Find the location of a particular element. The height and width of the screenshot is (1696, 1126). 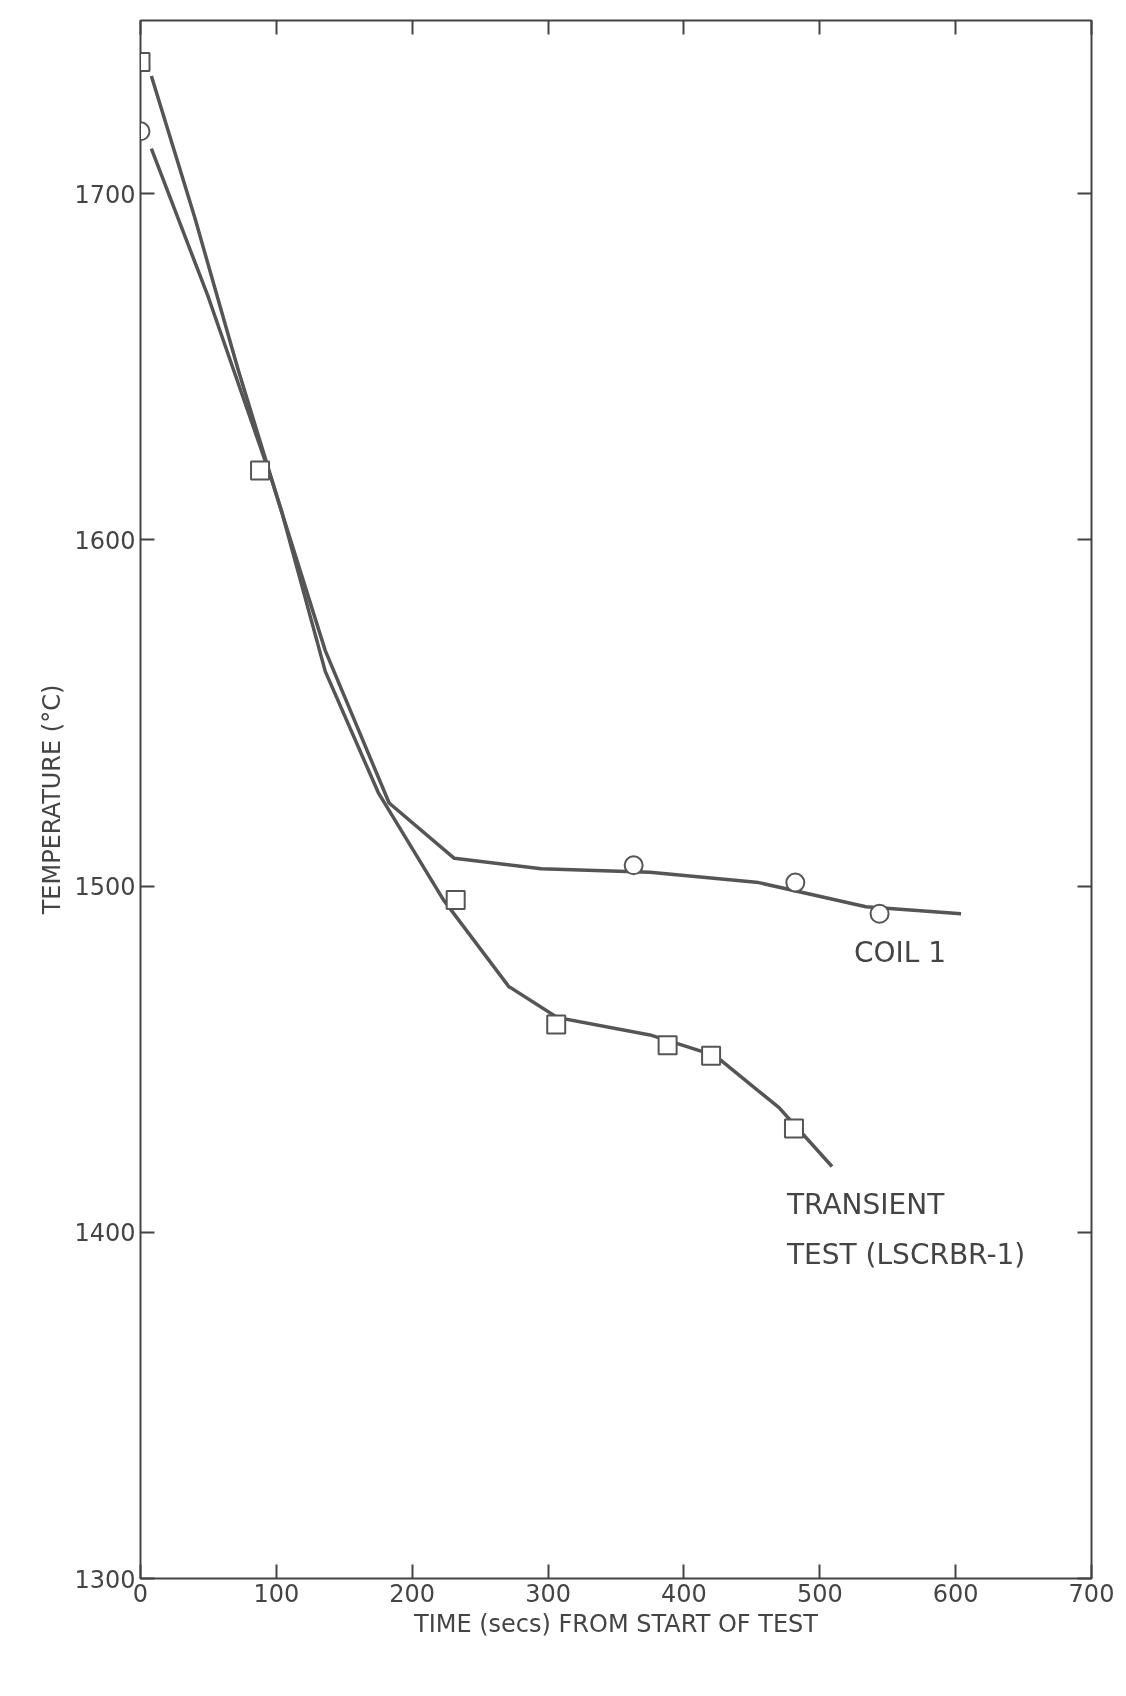

y-tick-label: 1500 is located at coordinates (105, 887).